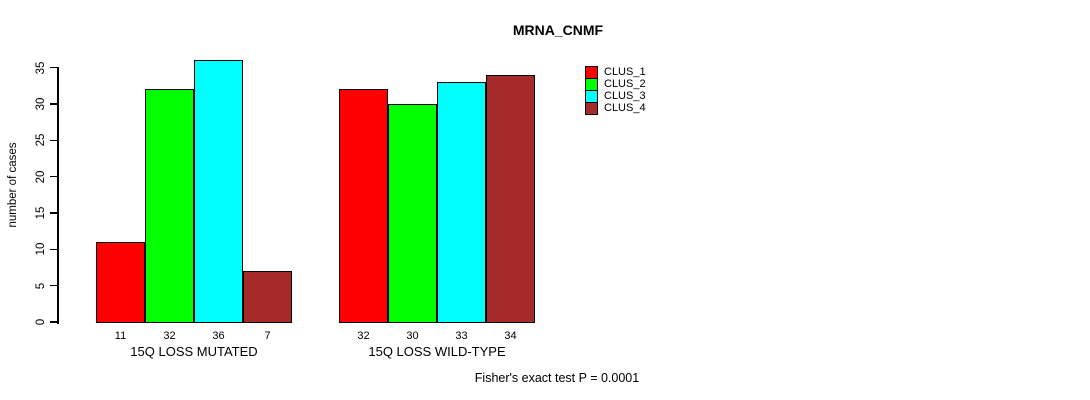  What do you see at coordinates (120, 336) in the screenshot?
I see `bar-value-label: 11` at bounding box center [120, 336].